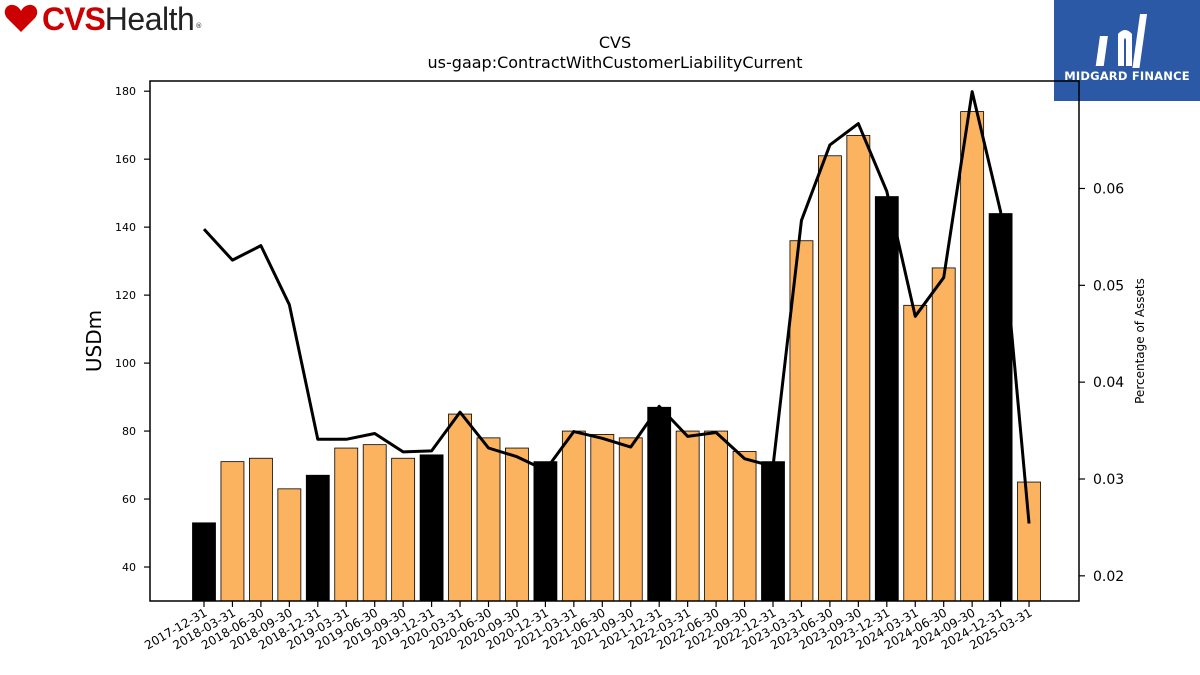 This screenshot has width=1200, height=675. What do you see at coordinates (125, 159) in the screenshot?
I see `y-tick-label: 160` at bounding box center [125, 159].